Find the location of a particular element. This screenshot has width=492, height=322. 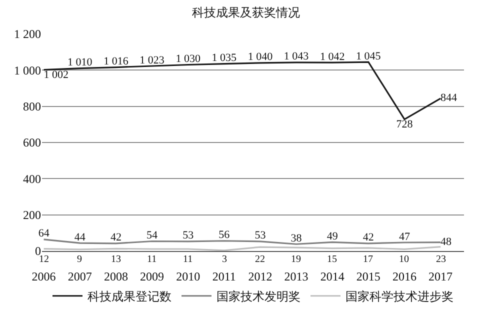

data-label: 19 is located at coordinates (296, 259).